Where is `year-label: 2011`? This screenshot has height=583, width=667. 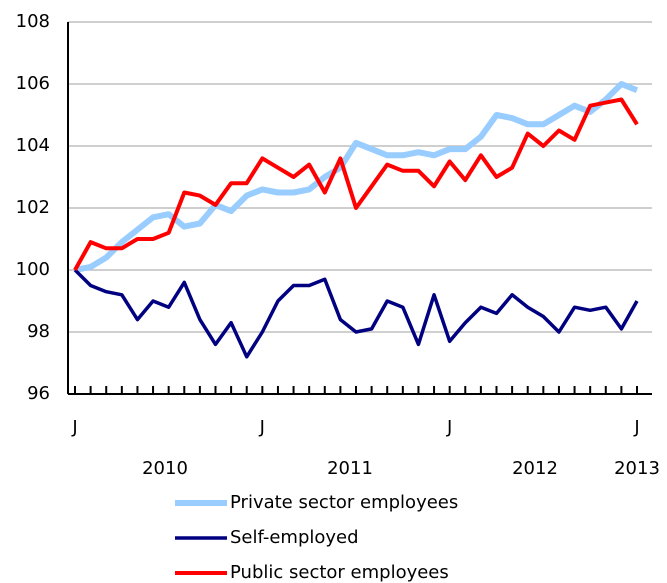
year-label: 2011 is located at coordinates (350, 468).